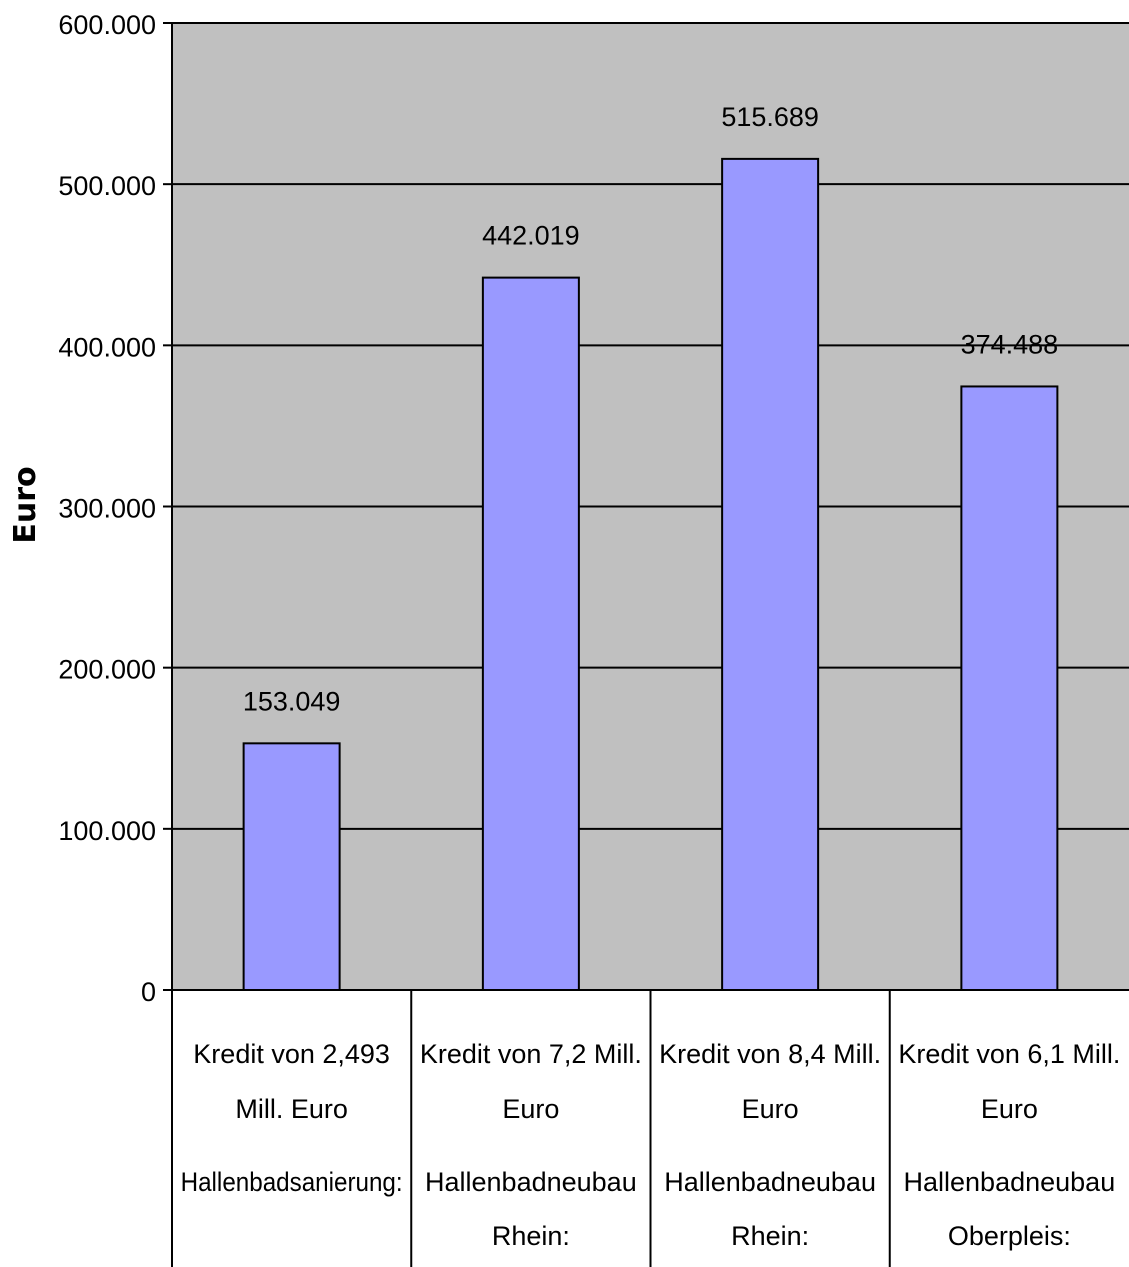 The height and width of the screenshot is (1267, 1129). Describe the element at coordinates (1010, 344) in the screenshot. I see `data-label: 374.488` at that location.